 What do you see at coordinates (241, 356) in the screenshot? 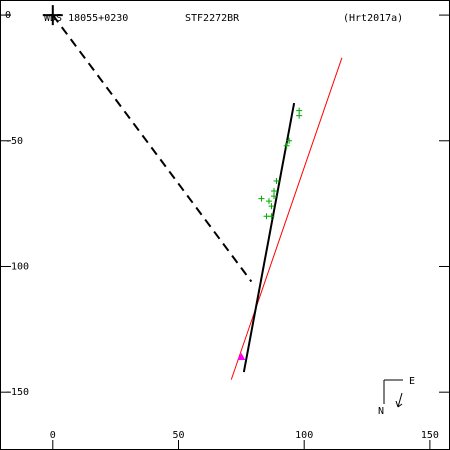
I see `latest-observation-marker` at bounding box center [241, 356].